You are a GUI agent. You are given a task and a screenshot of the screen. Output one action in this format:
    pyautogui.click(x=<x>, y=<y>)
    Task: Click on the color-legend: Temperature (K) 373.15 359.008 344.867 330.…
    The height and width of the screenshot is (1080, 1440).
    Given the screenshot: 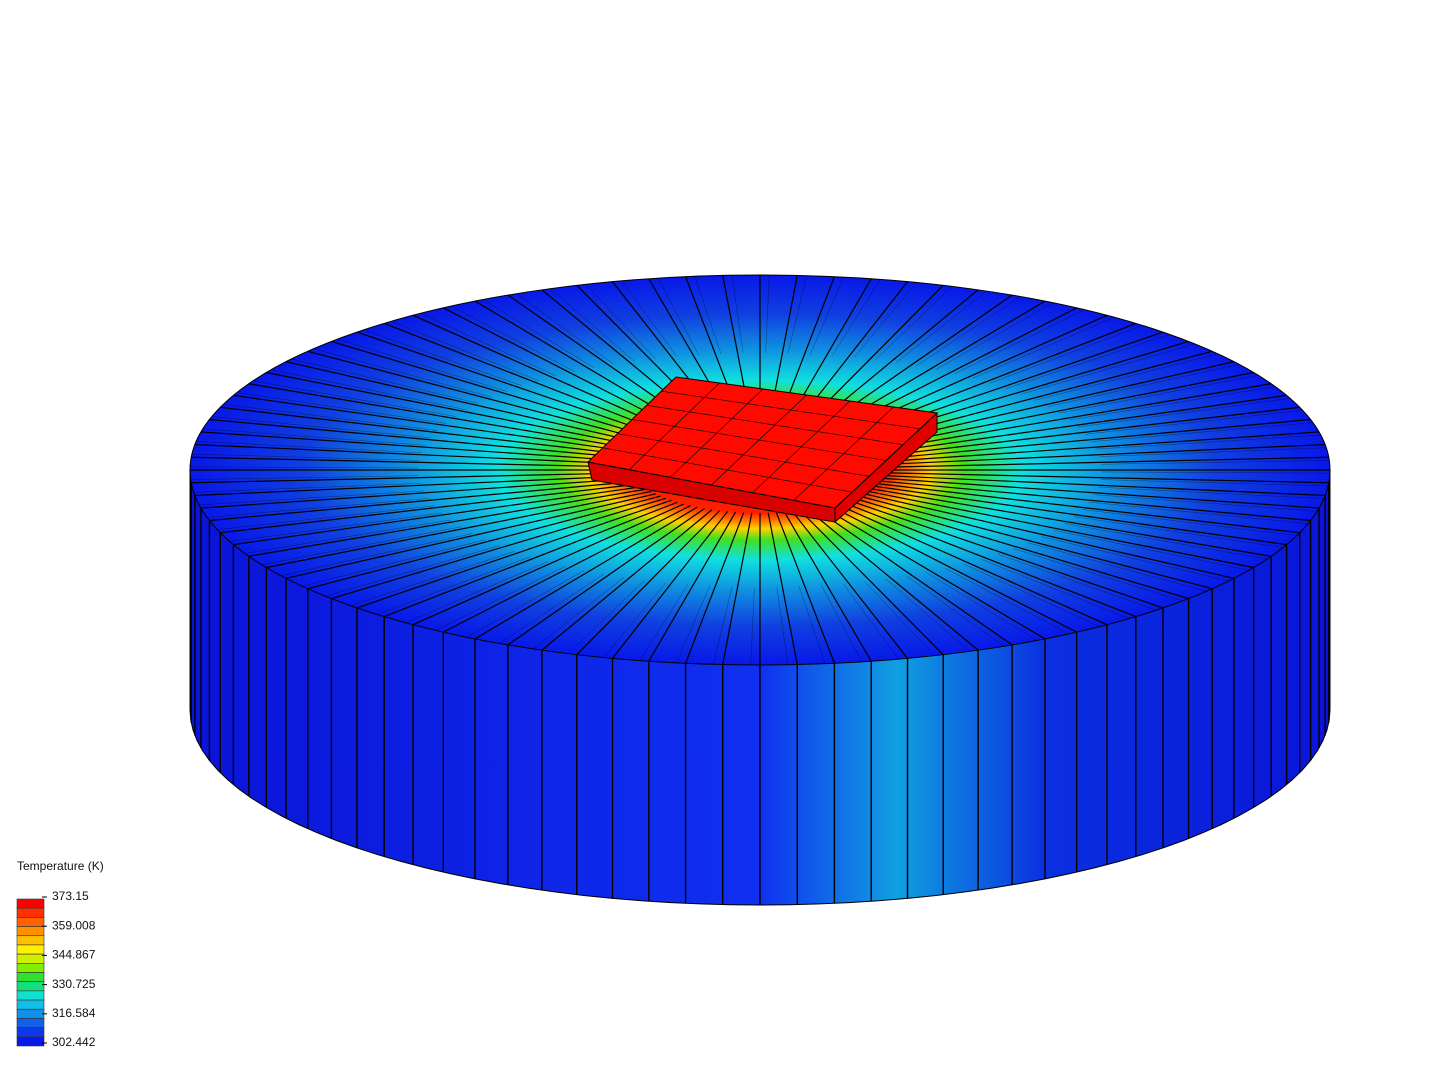 What is the action you would take?
    pyautogui.click(x=60, y=954)
    